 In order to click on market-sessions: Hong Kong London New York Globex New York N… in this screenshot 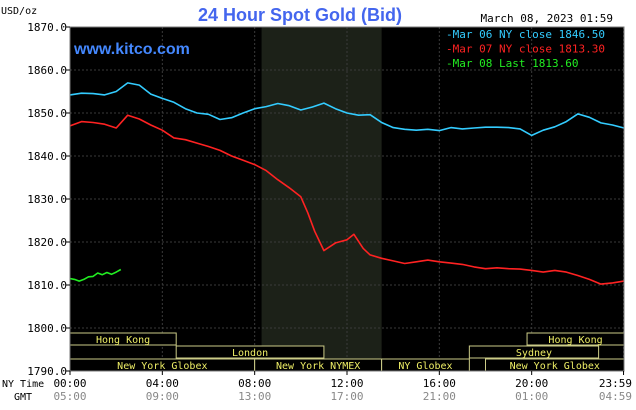, I will do `click(347, 352)`.